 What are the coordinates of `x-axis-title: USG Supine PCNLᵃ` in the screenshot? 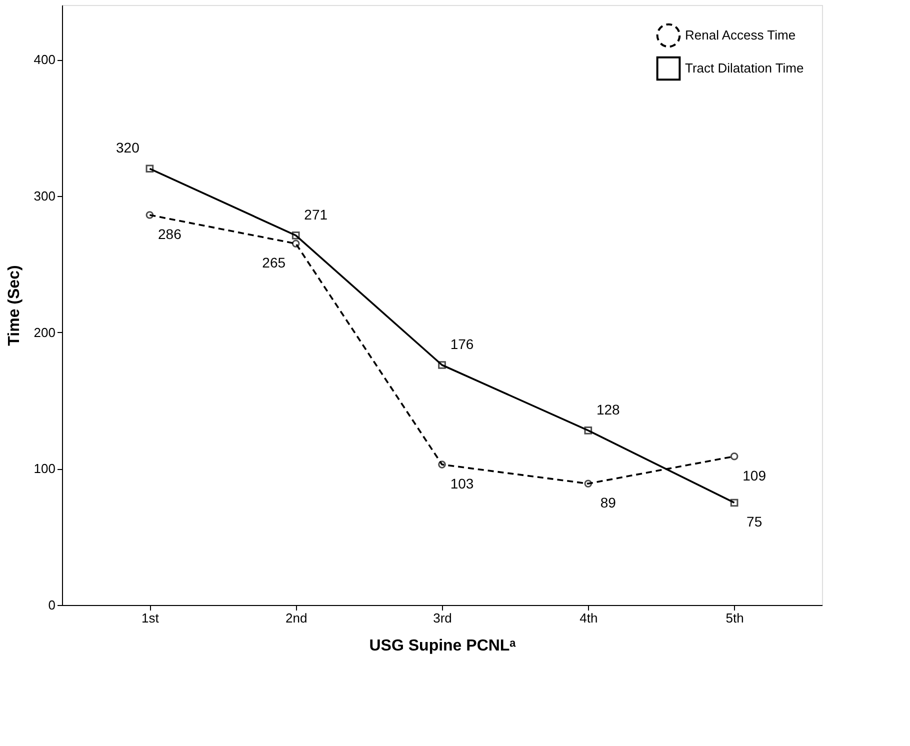 It's located at (442, 646).